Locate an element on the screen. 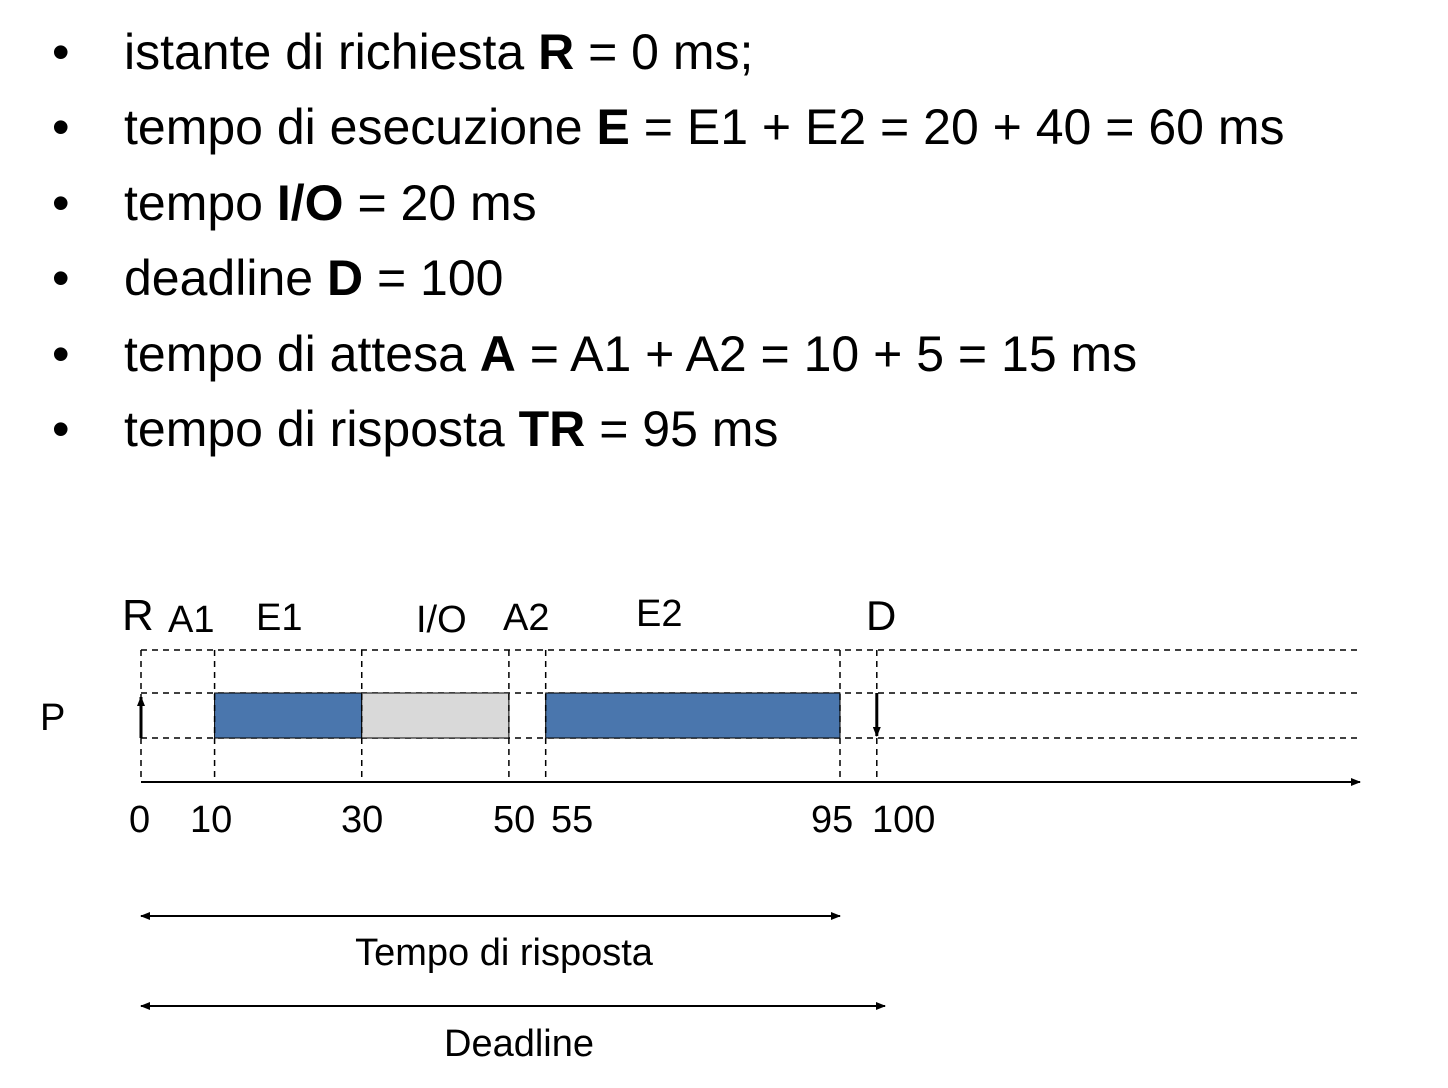  bullet-item: • deadline D = 100 is located at coordinates (724, 278).